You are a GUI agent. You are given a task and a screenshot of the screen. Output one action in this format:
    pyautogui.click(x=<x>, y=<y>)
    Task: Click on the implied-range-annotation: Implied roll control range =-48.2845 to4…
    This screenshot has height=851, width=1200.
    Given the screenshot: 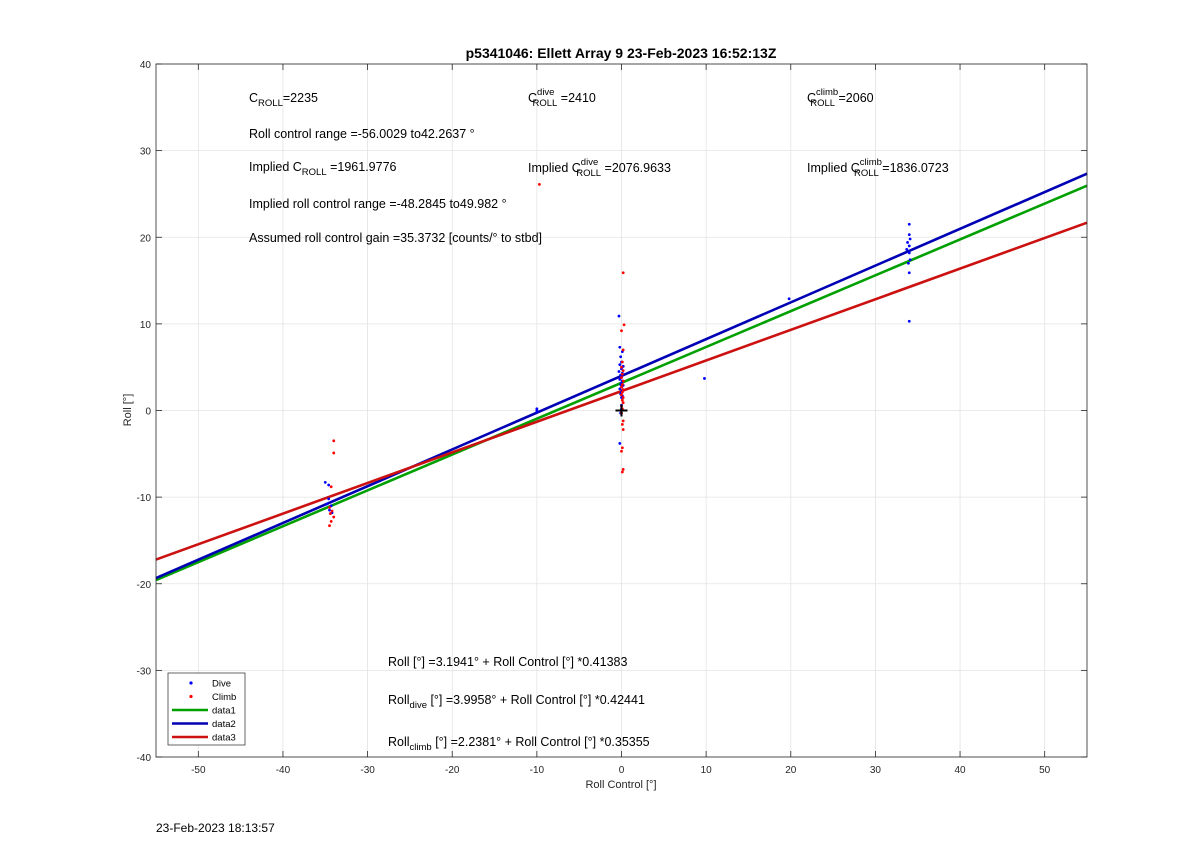 What is the action you would take?
    pyautogui.click(x=378, y=204)
    